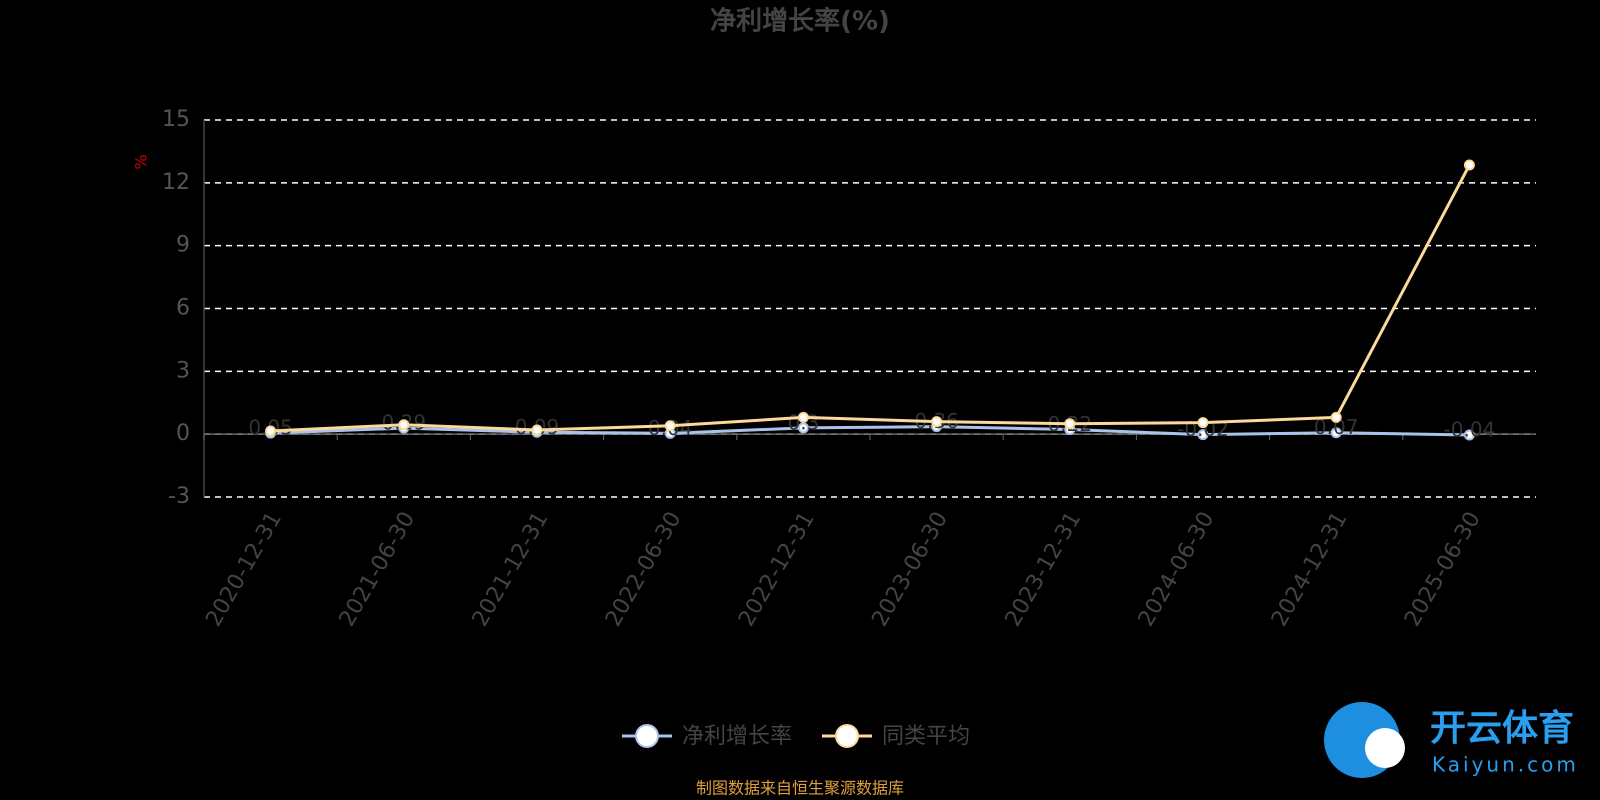  I want to click on watermark-subtitle: Kaiyun.com, so click(1505, 765).